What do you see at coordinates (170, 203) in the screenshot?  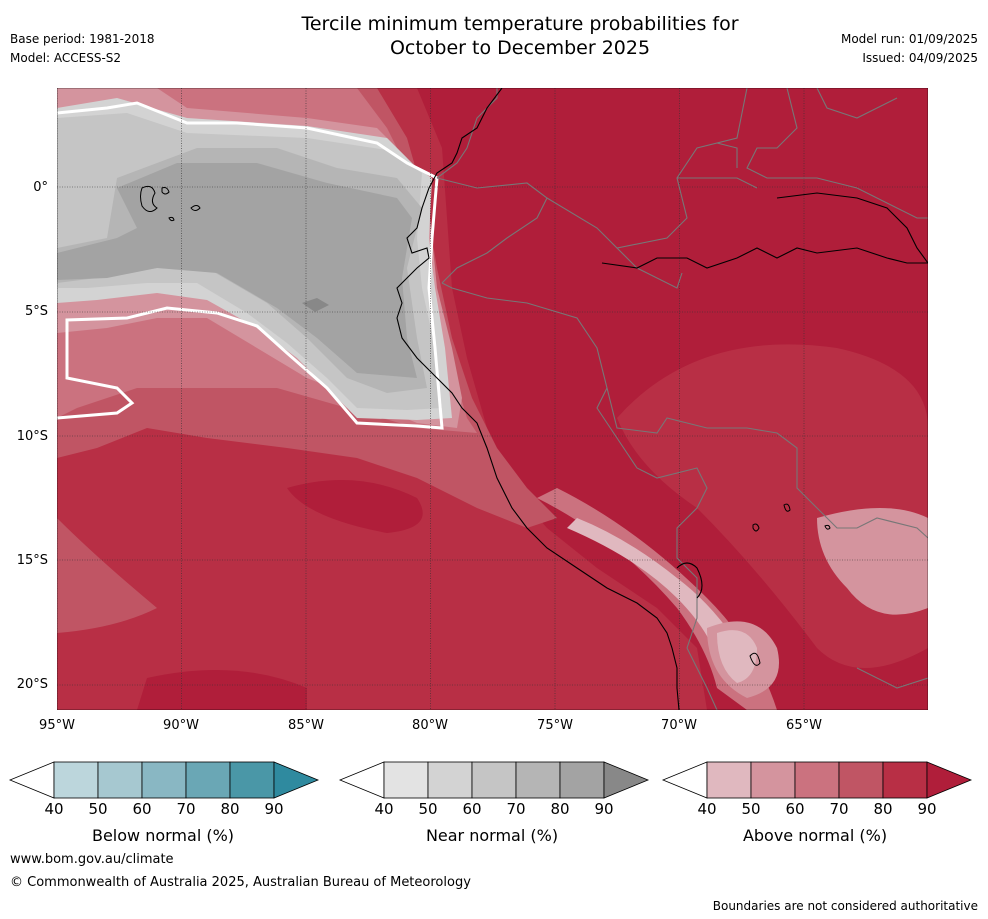 I see `galapagos-islands` at bounding box center [170, 203].